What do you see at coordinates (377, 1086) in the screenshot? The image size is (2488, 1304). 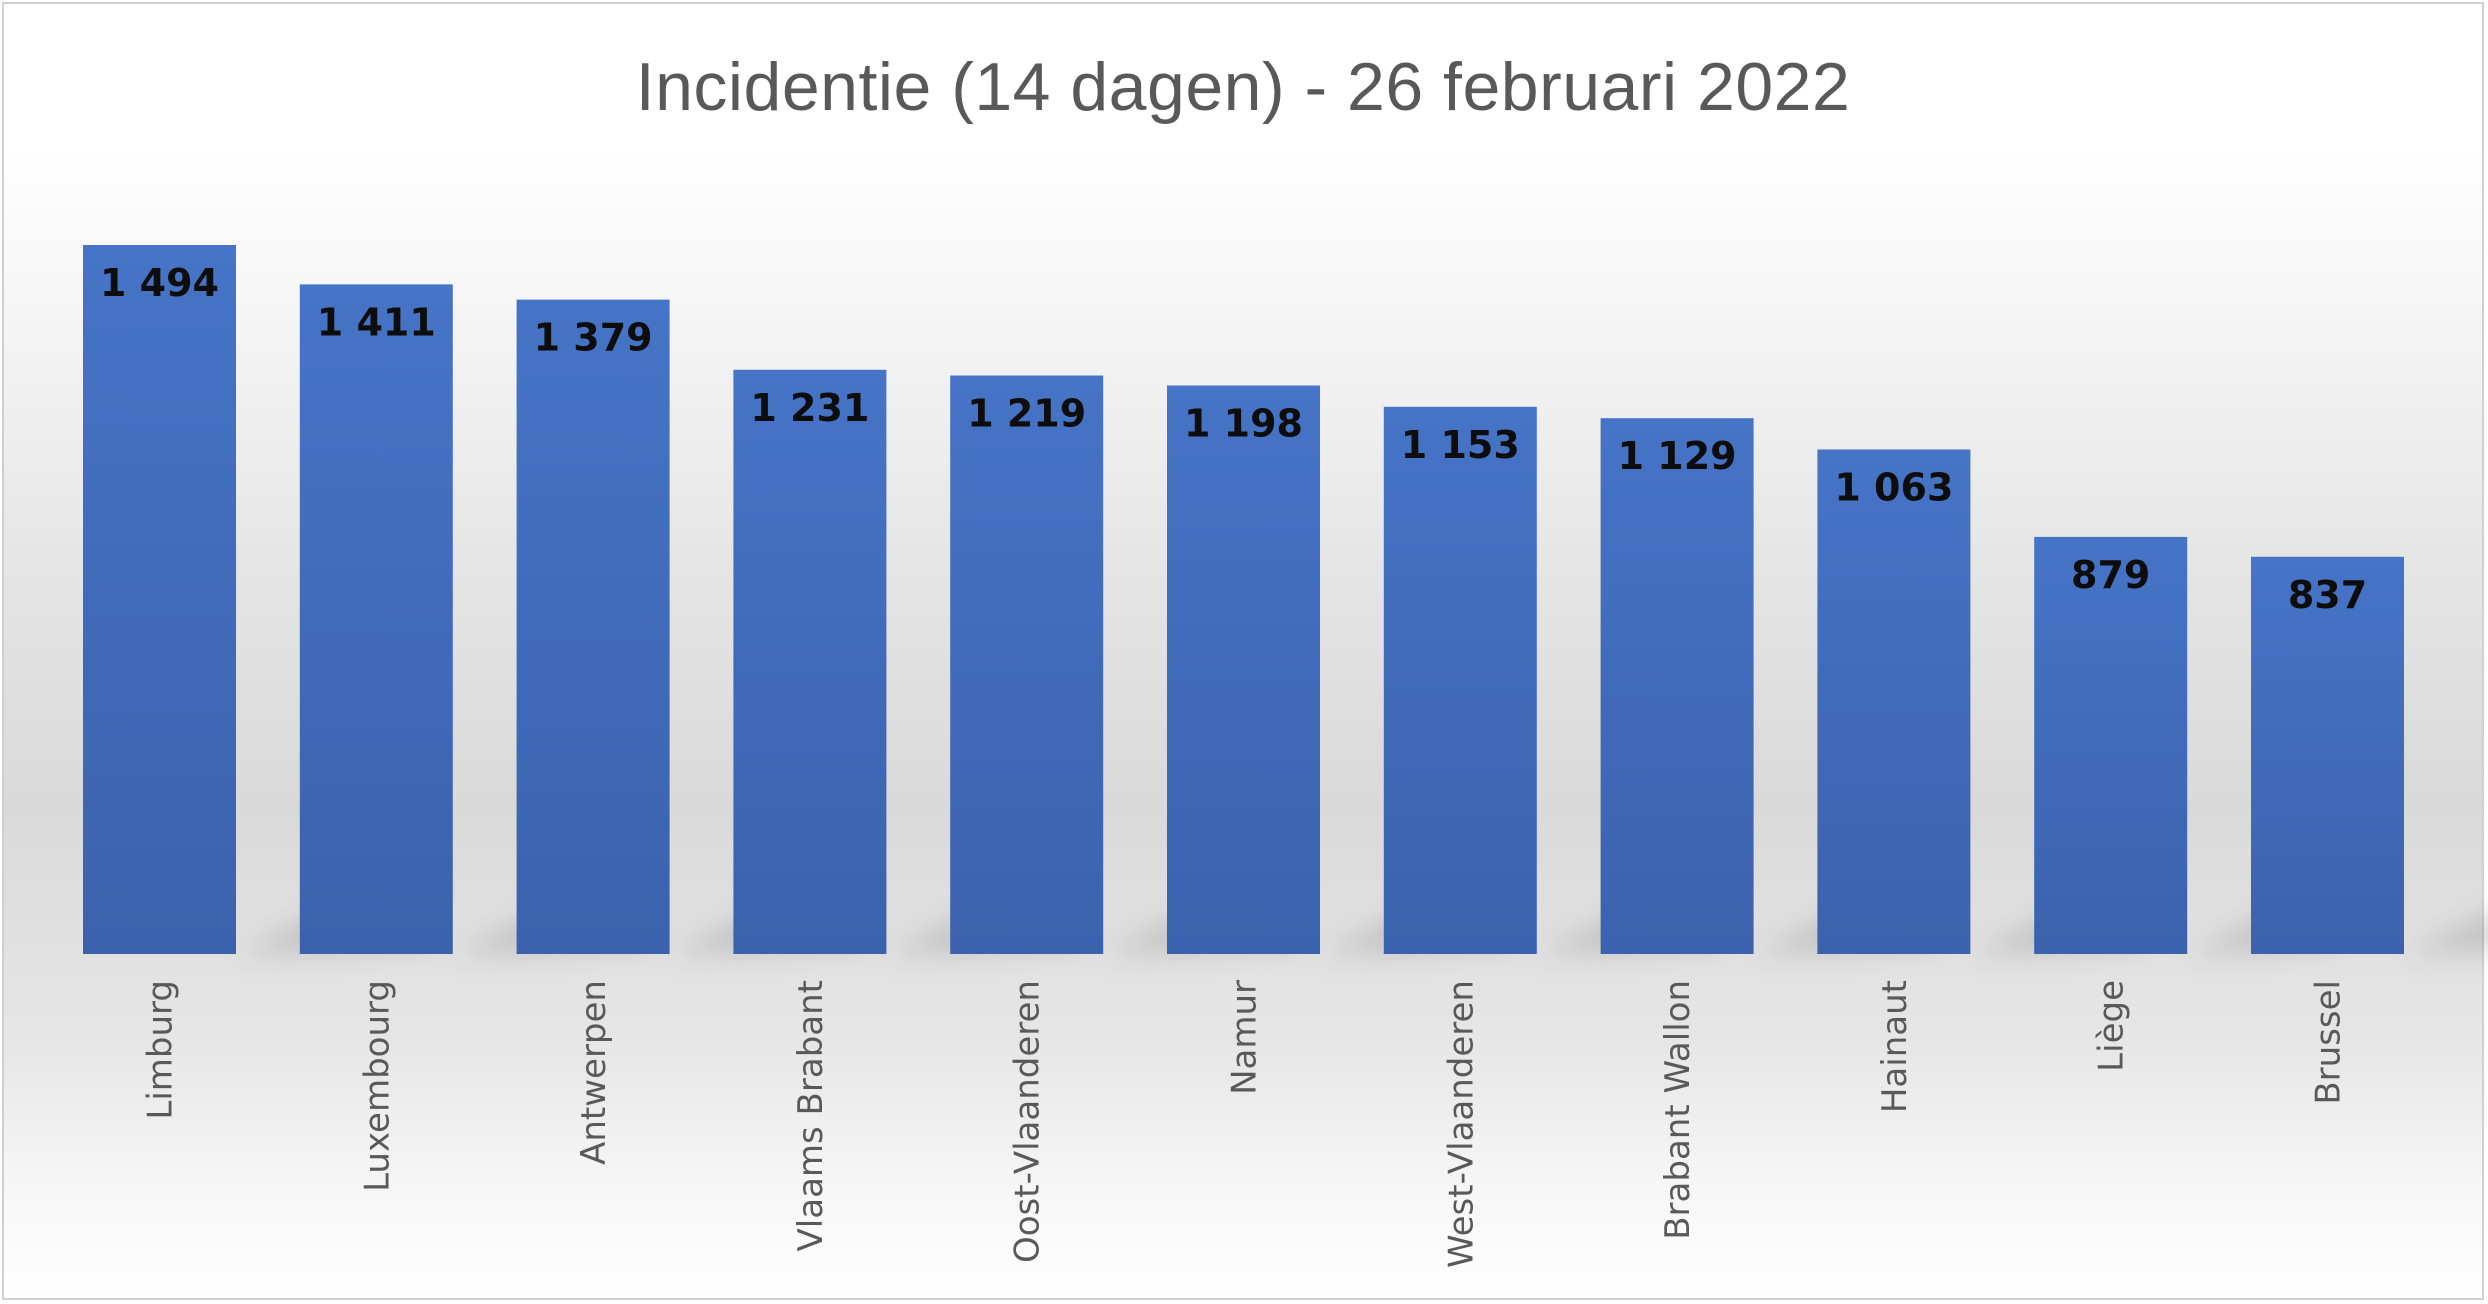 I see `tick-label-luxembourg: Luxembourg` at bounding box center [377, 1086].